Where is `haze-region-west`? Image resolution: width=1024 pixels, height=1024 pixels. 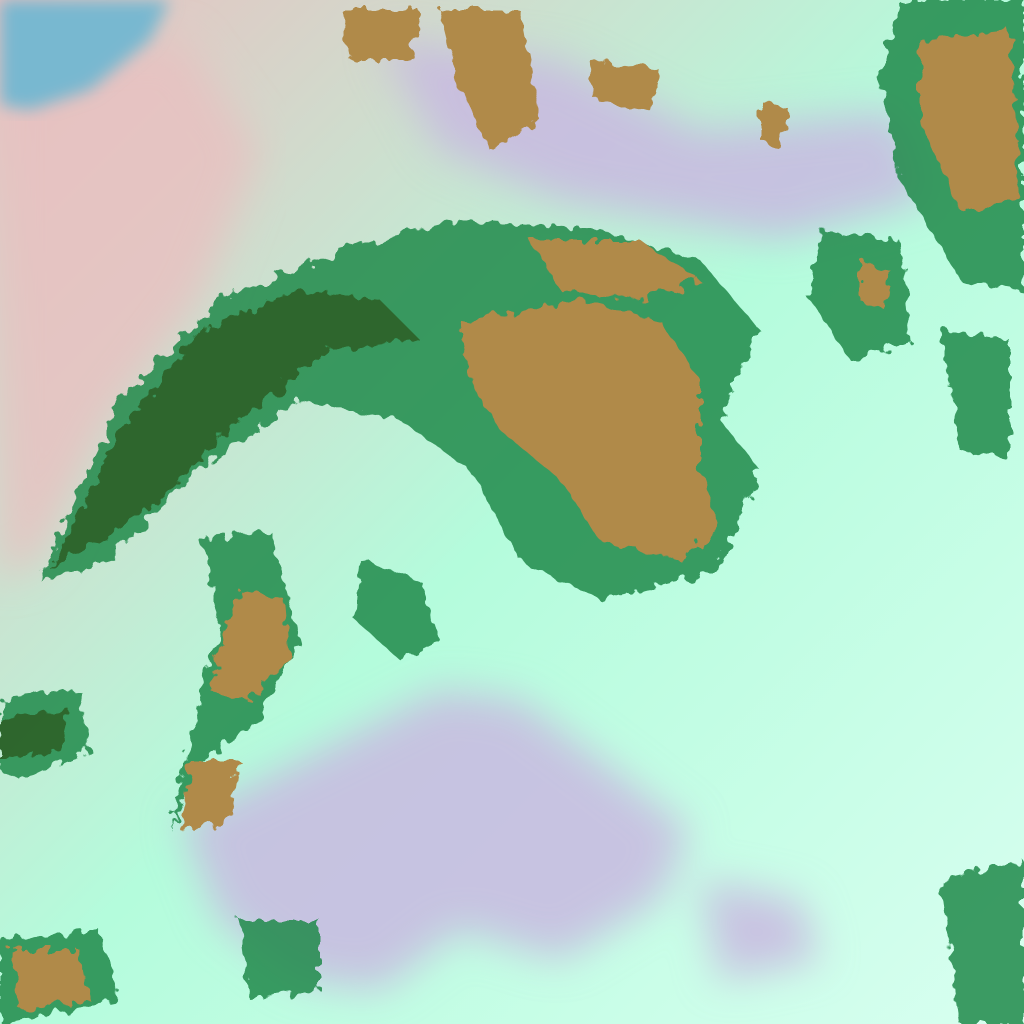
haze-region-west is located at coordinates (130, 310).